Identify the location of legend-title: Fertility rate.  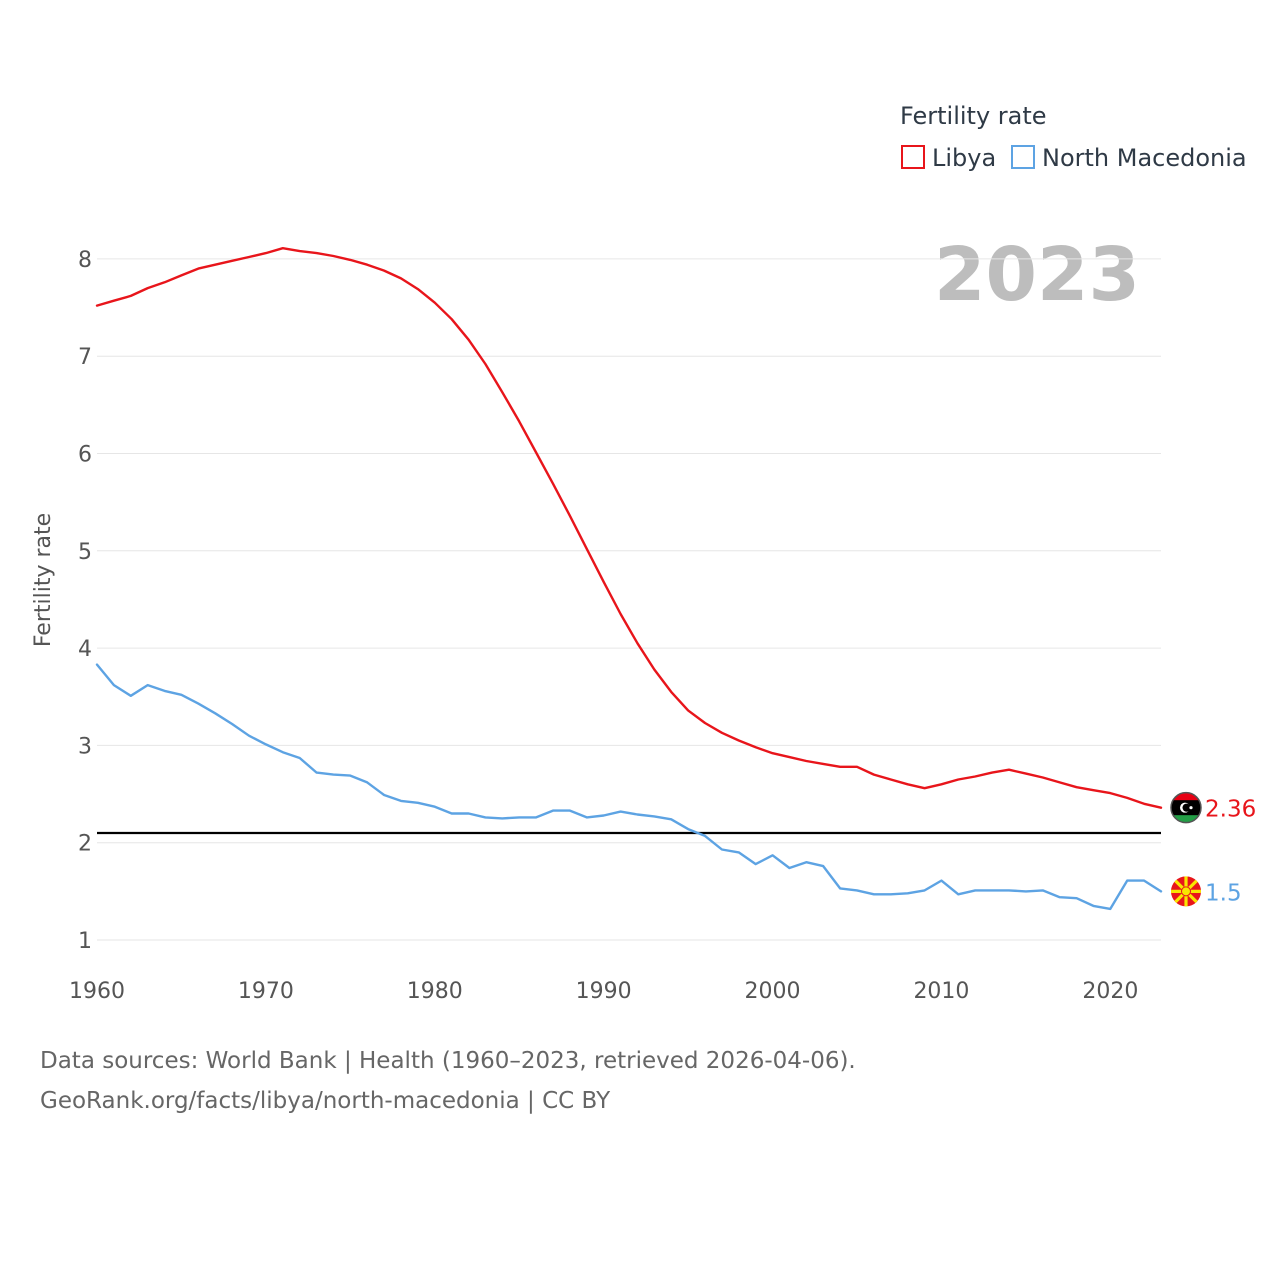
(973, 116).